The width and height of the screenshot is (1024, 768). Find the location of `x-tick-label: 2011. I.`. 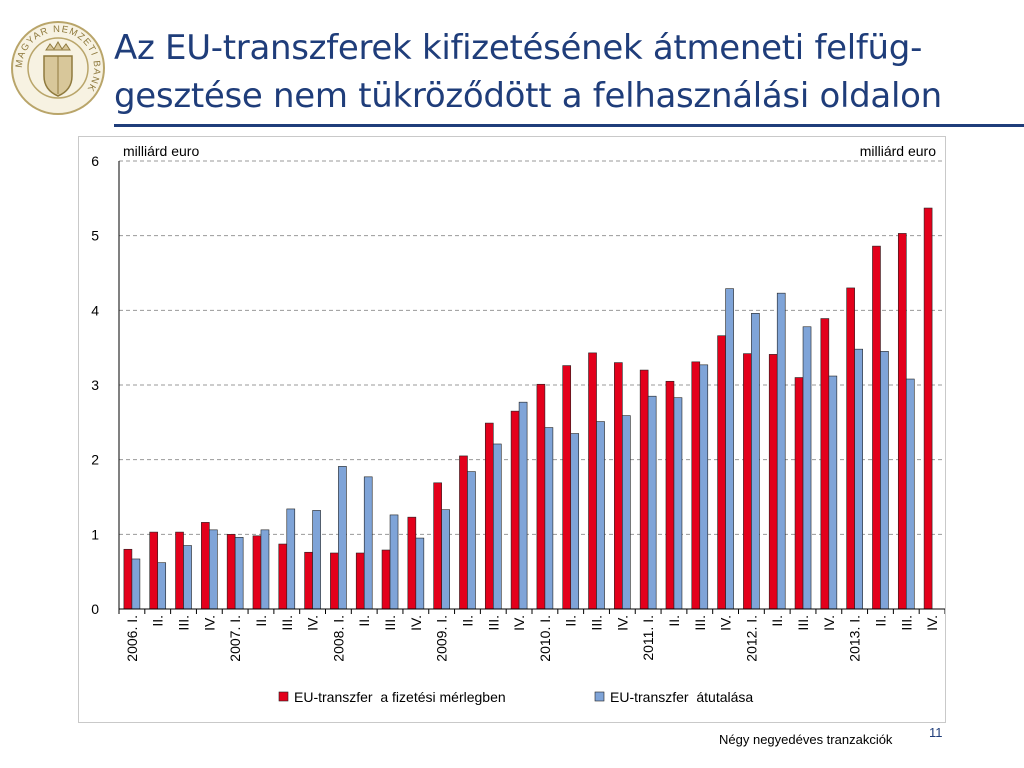

x-tick-label: 2011. I. is located at coordinates (648, 638).